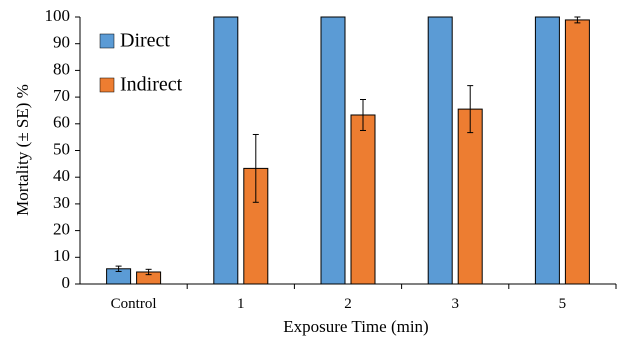 The height and width of the screenshot is (338, 622). I want to click on y-tick-label: 80, so click(61, 68).